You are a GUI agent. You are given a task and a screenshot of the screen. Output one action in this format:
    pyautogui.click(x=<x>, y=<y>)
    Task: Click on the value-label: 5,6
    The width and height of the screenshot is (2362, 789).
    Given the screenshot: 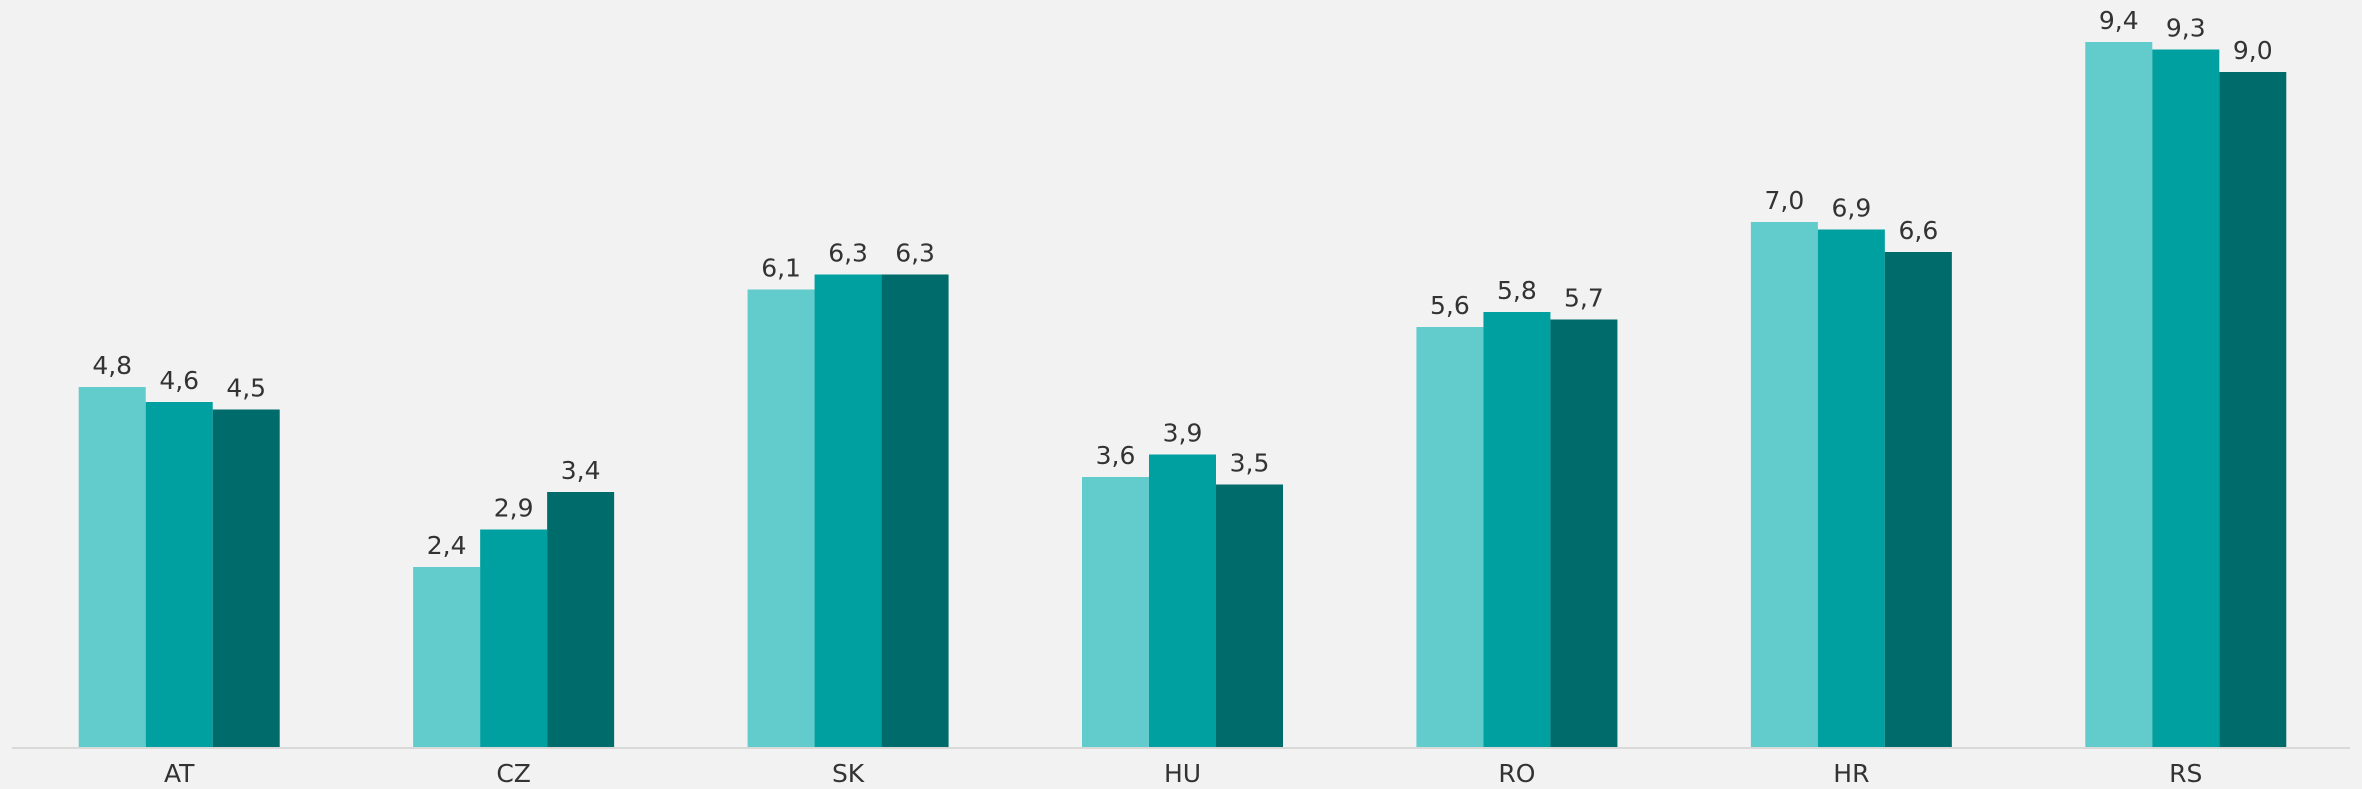 What is the action you would take?
    pyautogui.click(x=1450, y=305)
    